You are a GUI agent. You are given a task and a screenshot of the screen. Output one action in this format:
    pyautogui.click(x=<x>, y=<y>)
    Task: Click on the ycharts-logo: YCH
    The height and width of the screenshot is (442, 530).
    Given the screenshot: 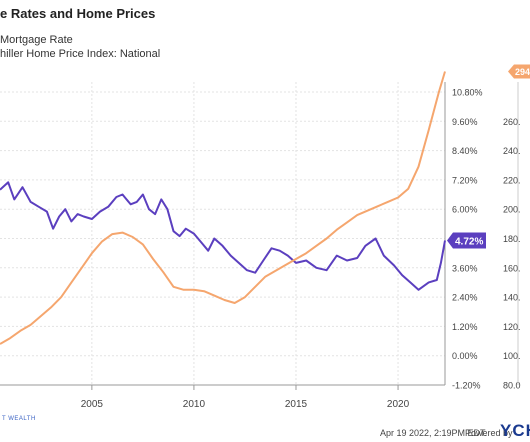 What is the action you would take?
    pyautogui.click(x=515, y=430)
    